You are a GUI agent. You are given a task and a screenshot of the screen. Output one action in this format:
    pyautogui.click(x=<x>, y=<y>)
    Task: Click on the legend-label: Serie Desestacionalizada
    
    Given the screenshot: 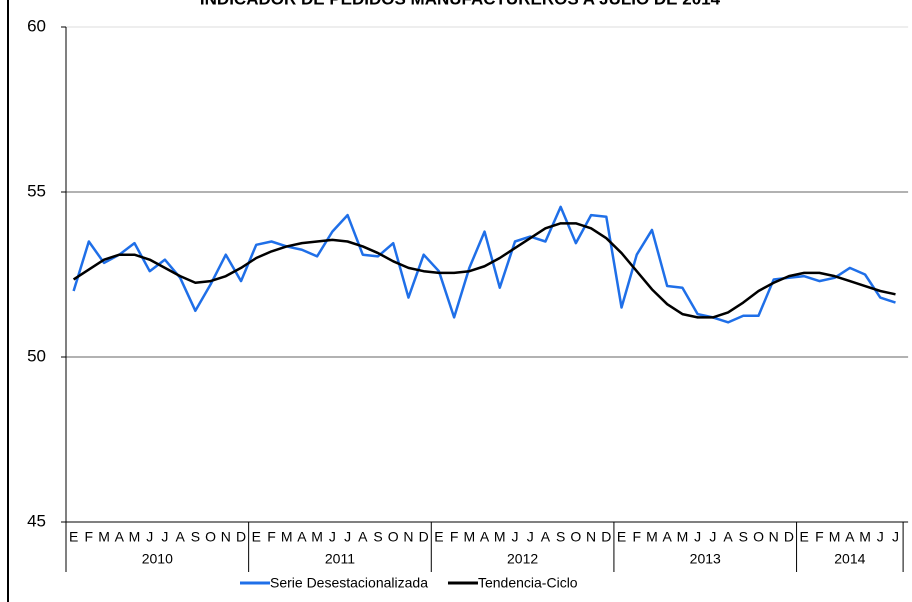 What is the action you would take?
    pyautogui.click(x=349, y=583)
    